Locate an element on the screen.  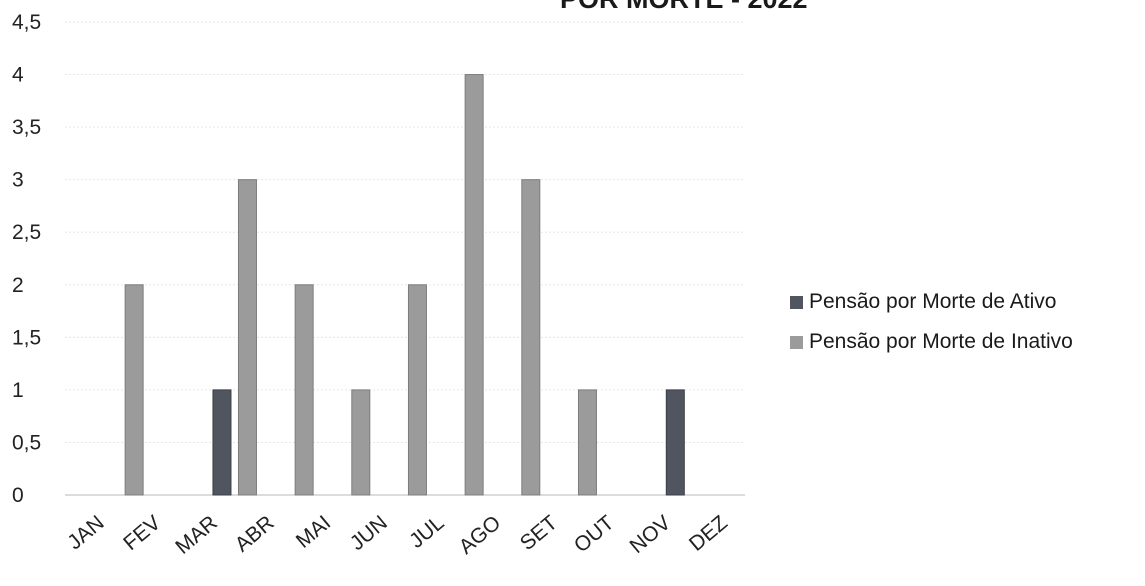
legend-item-ativo: Pensão por Morte de Ativo is located at coordinates (931, 302).